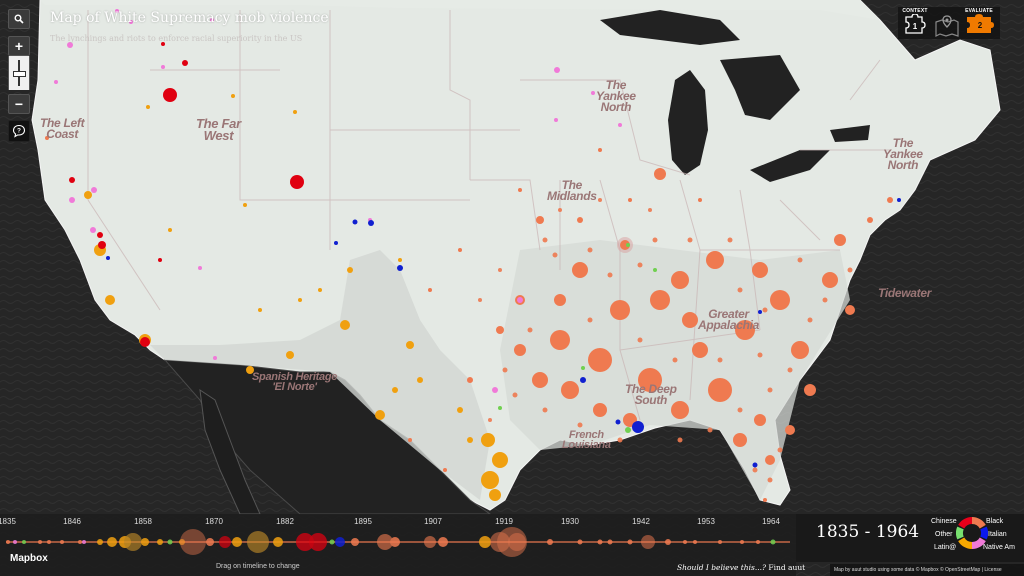  What do you see at coordinates (258, 566) in the screenshot?
I see `timeline-hint: Drag on timeline to change` at bounding box center [258, 566].